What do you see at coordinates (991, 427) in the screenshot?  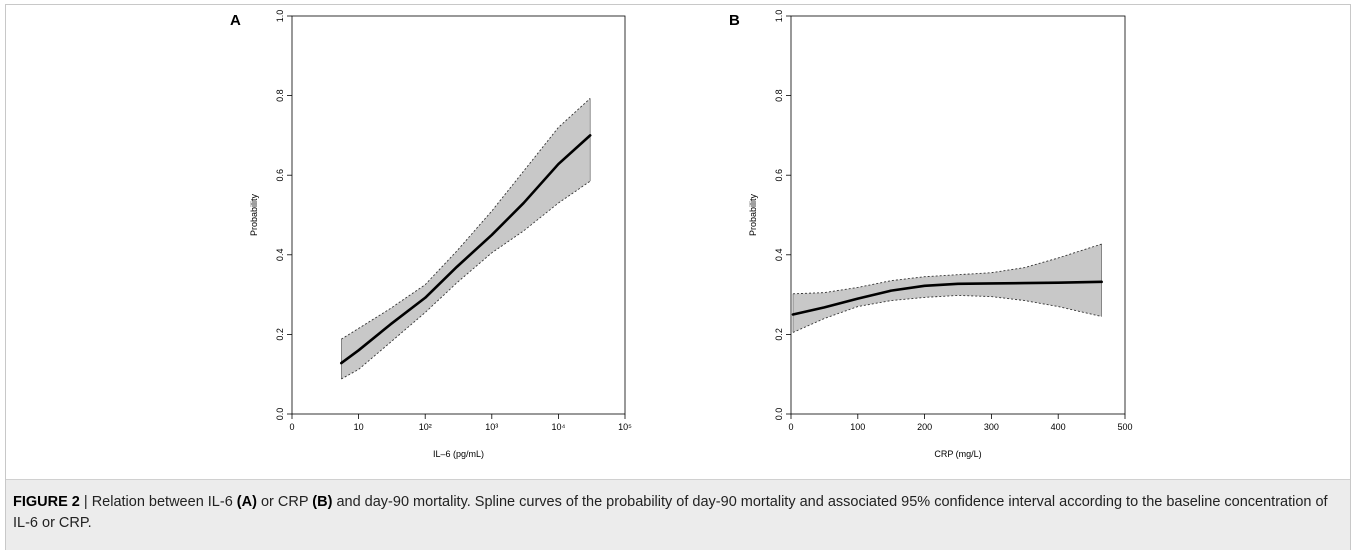 I see `x-tick-label: 300` at bounding box center [991, 427].